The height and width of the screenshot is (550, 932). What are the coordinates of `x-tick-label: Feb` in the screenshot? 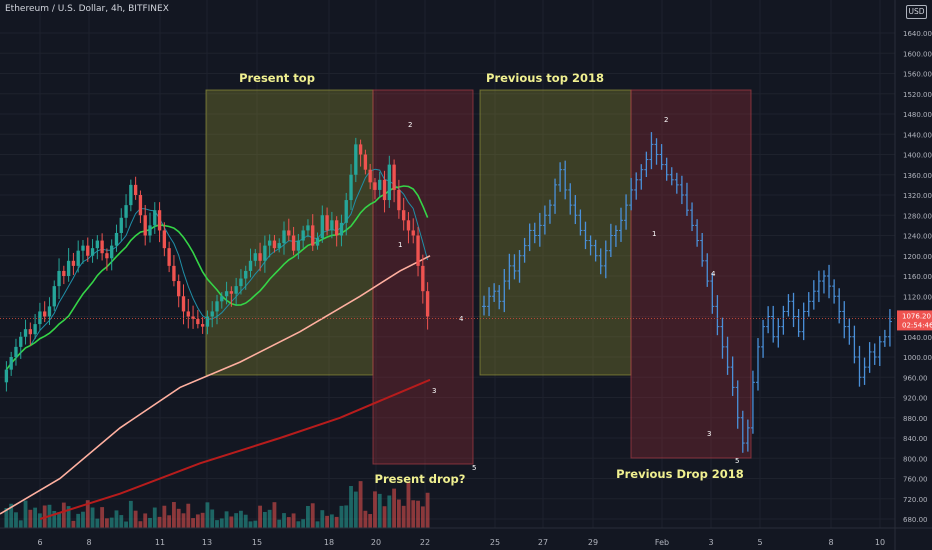 It's located at (662, 542).